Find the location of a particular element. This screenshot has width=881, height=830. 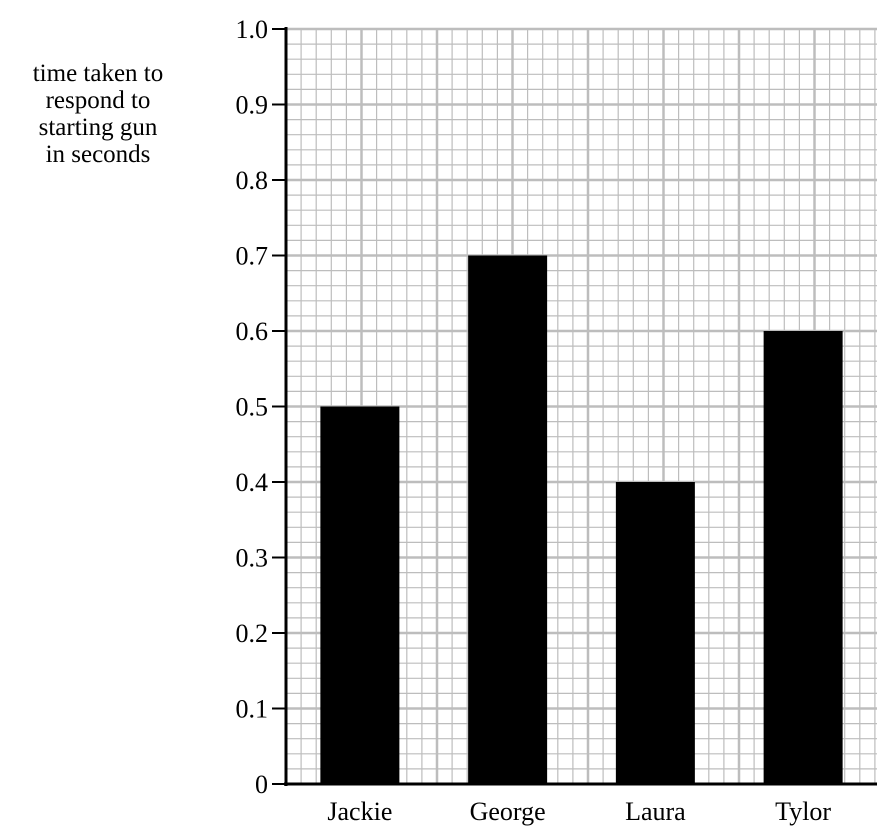

x-tick-label: George is located at coordinates (508, 811).